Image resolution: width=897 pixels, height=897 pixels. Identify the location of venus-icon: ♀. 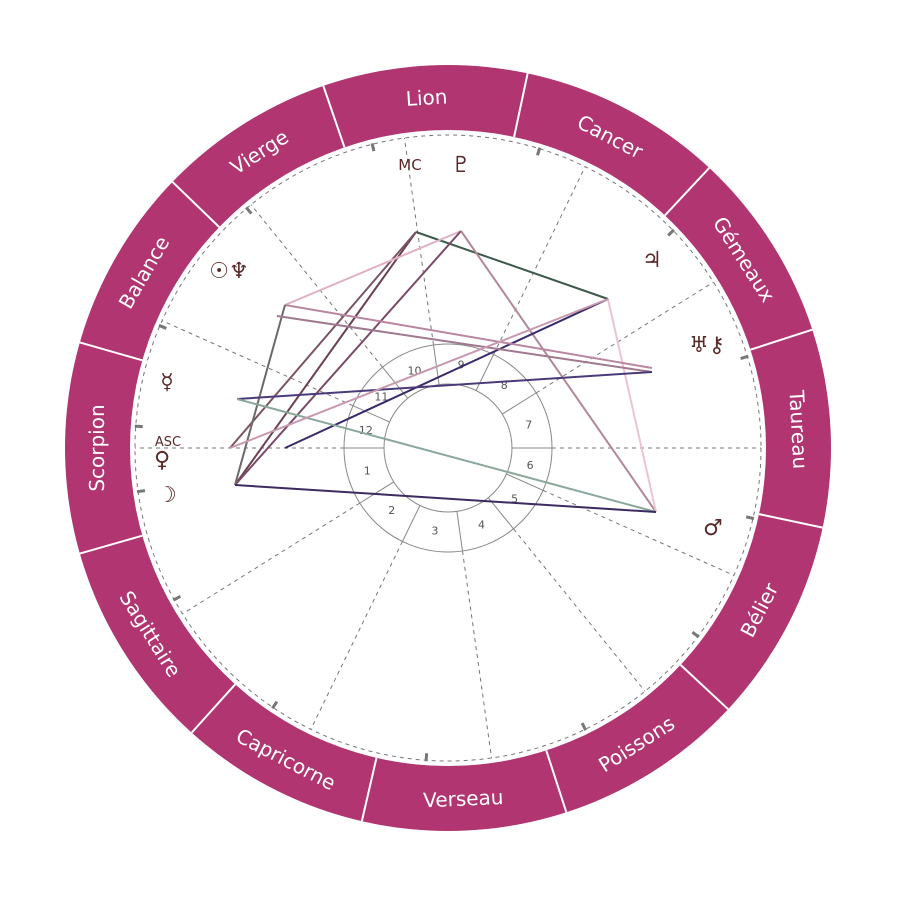
(162, 460).